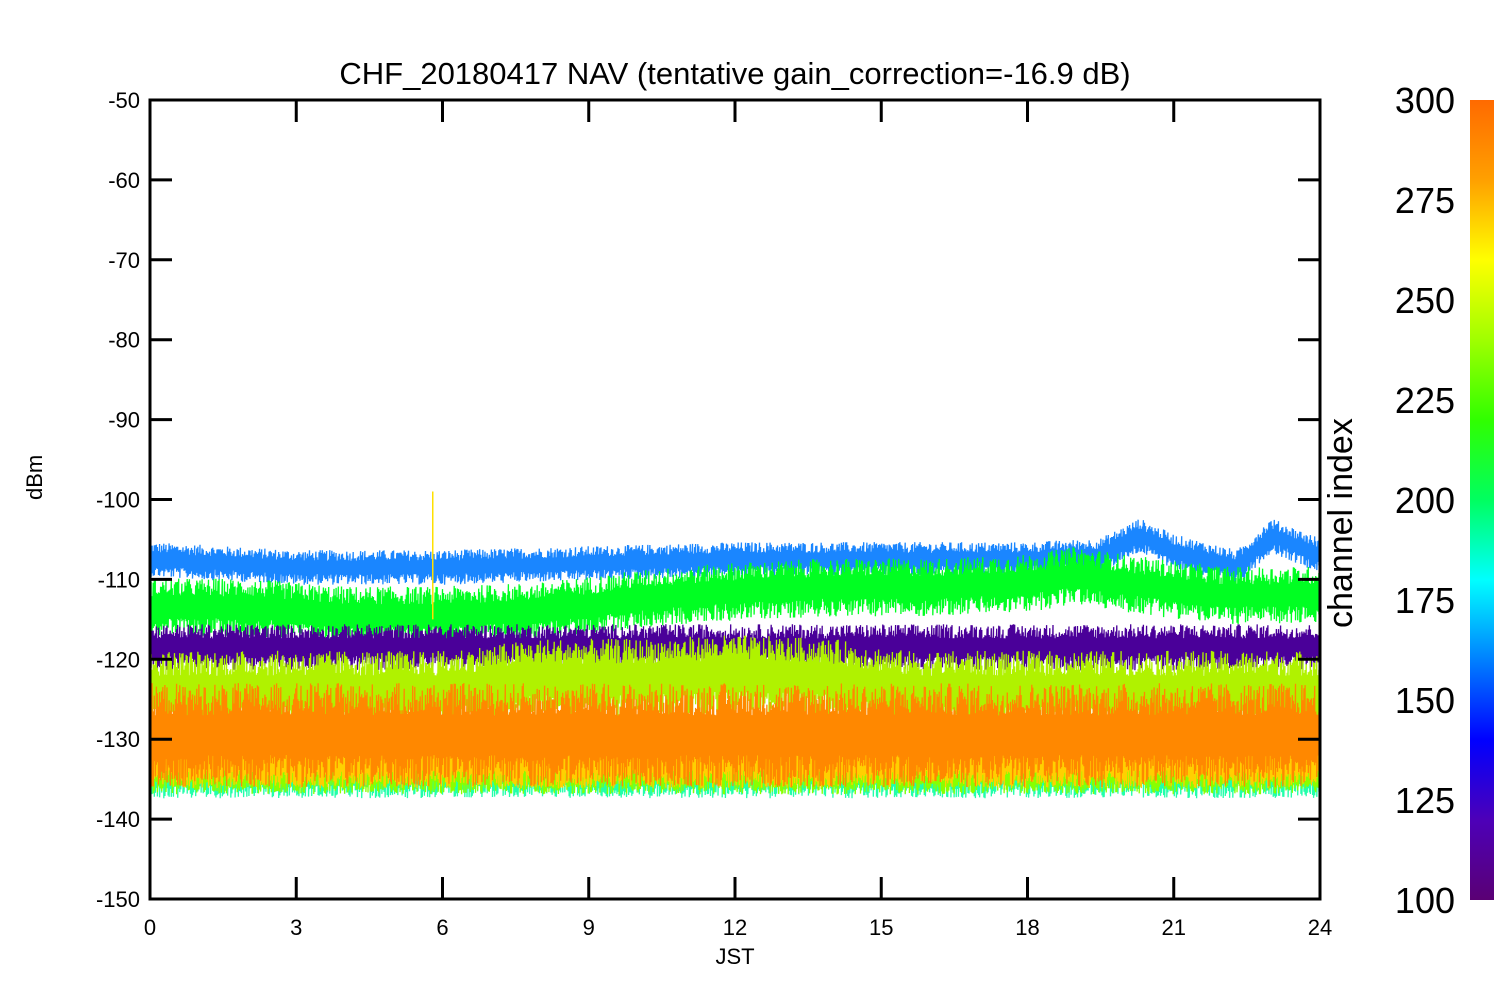 This screenshot has height=1000, width=1500. Describe the element at coordinates (1425, 700) in the screenshot. I see `colorbar-tick-label: 150` at that location.